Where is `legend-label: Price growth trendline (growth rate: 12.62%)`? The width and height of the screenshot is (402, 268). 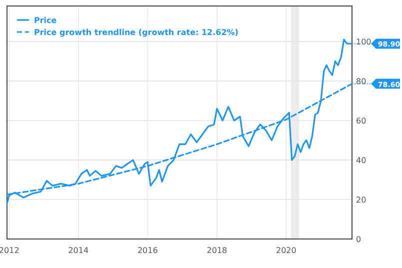
legend-label: Price growth trendline (growth rate: 12.62%) is located at coordinates (136, 32).